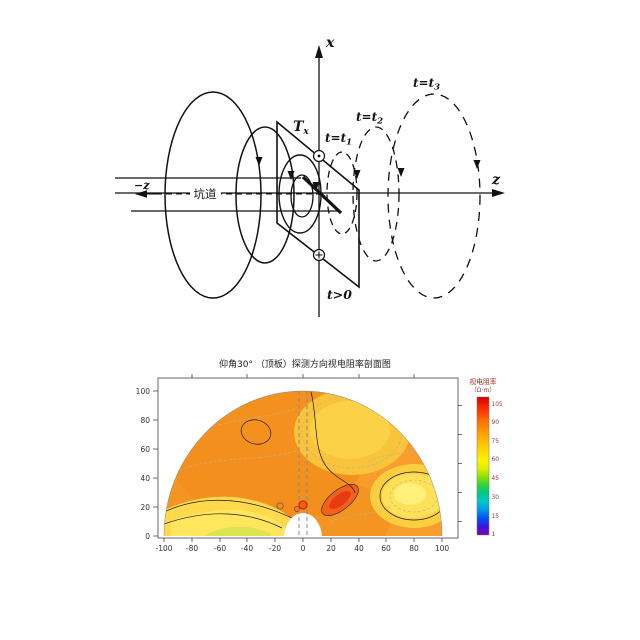 The height and width of the screenshot is (640, 640). Describe the element at coordinates (496, 498) in the screenshot. I see `colorbar-tick: 30` at that location.